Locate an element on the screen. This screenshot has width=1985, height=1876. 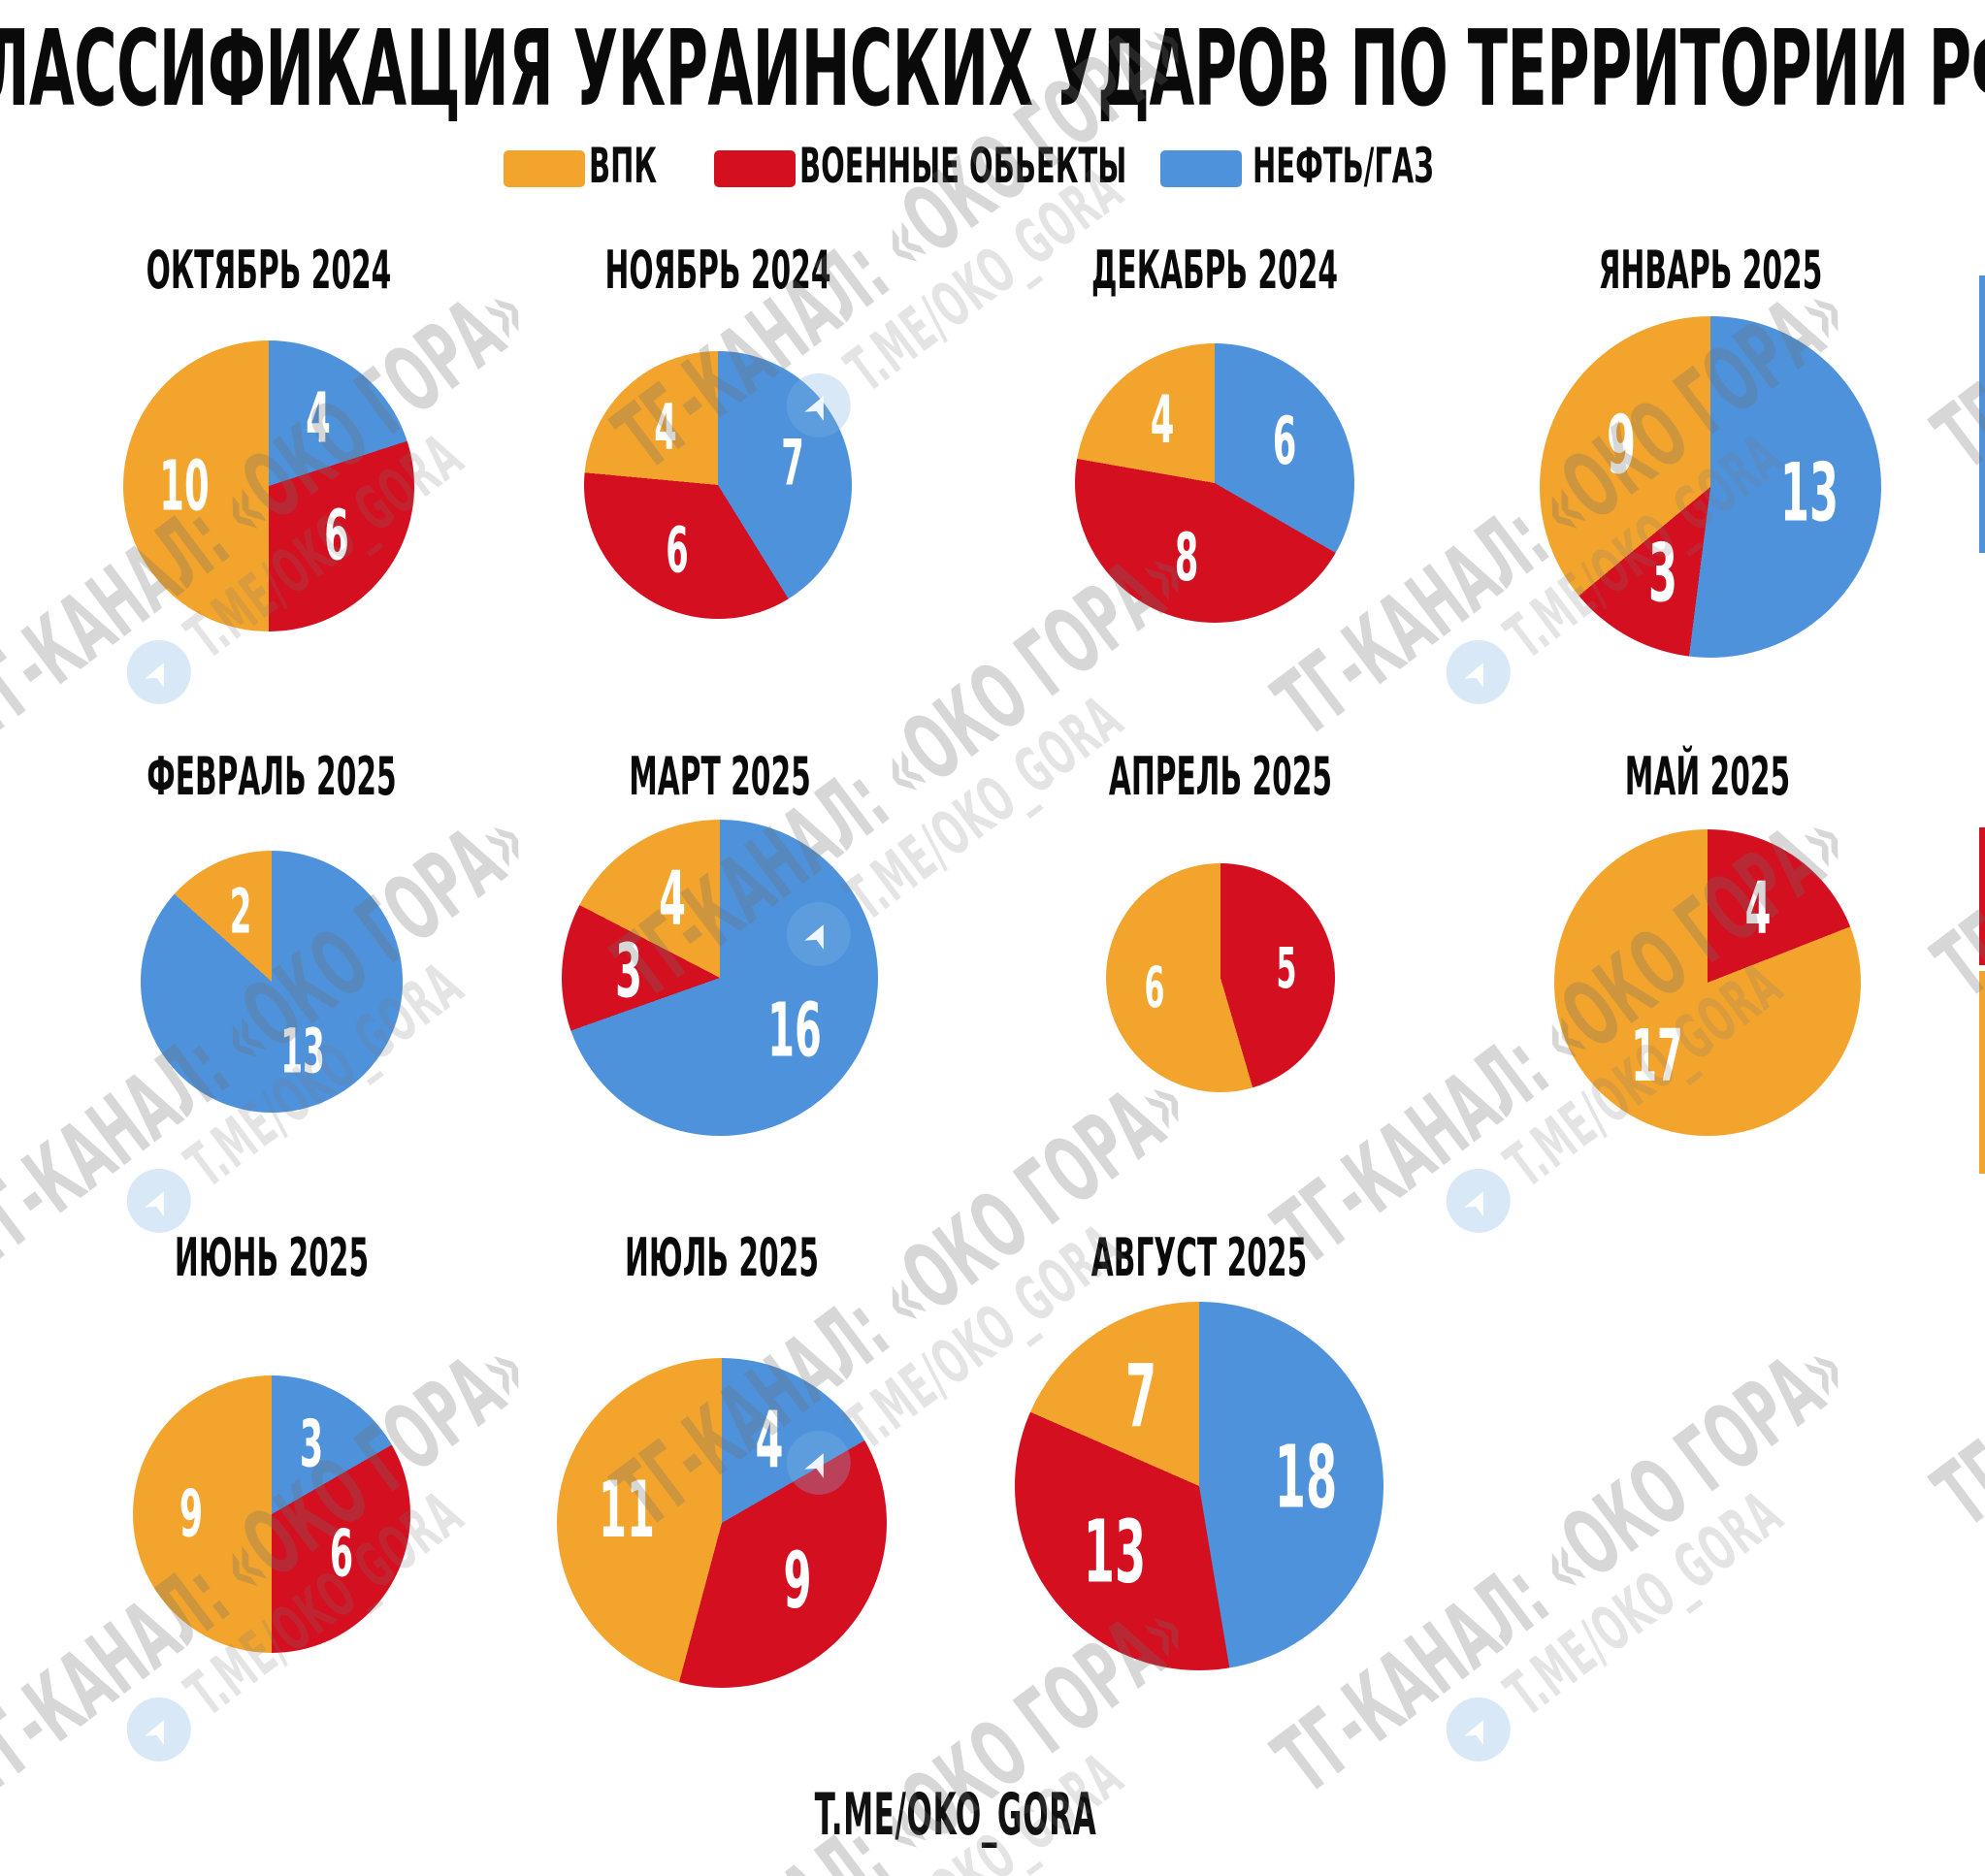
edge-pie-fragment-military is located at coordinates (1982, 896).